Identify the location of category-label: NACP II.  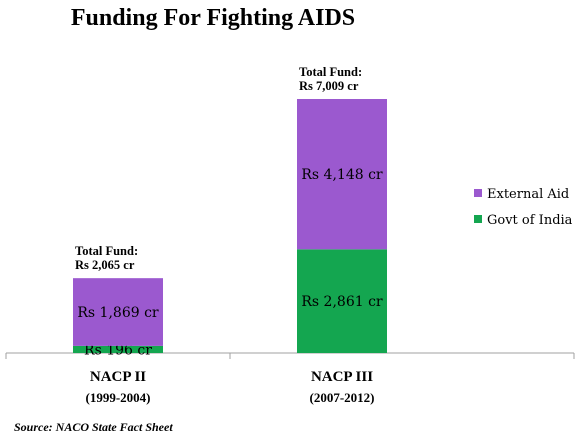
(118, 377).